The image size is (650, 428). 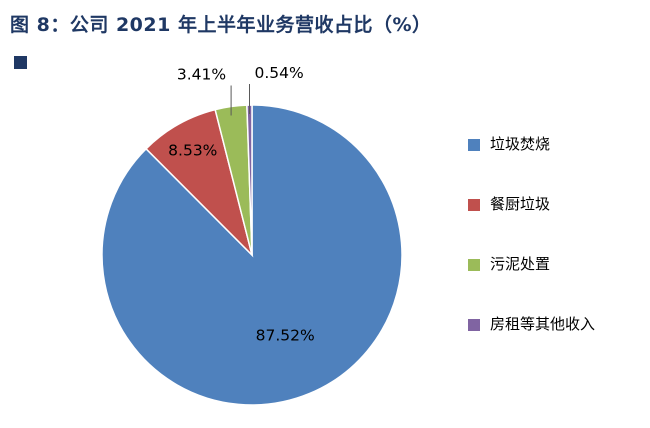 I want to click on data-label-0: 87.52%, so click(x=285, y=335).